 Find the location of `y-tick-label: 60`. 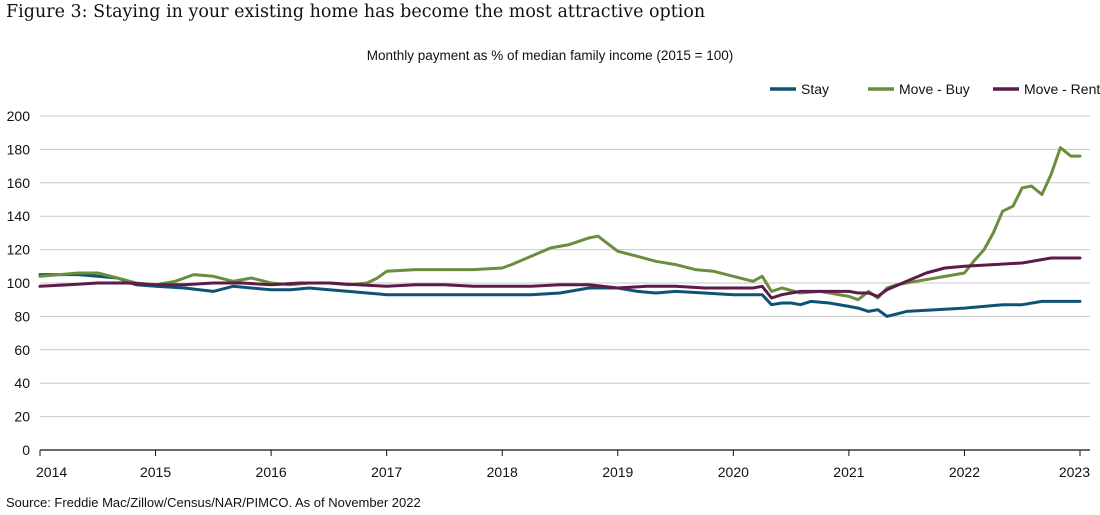

y-tick-label: 60 is located at coordinates (22, 350).